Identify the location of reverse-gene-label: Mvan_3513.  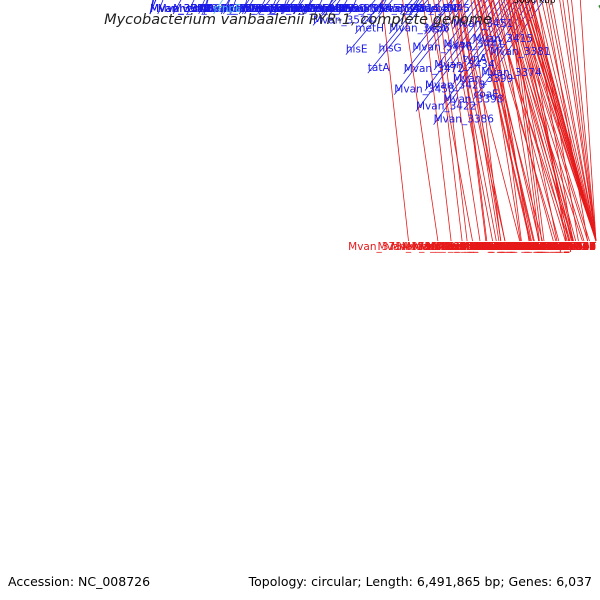
(499, 247).